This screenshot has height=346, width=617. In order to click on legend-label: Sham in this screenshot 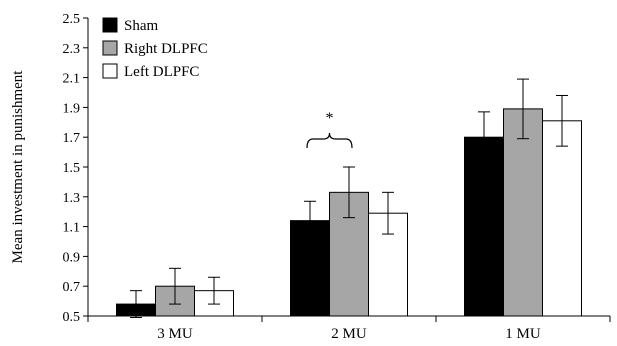, I will do `click(141, 26)`.